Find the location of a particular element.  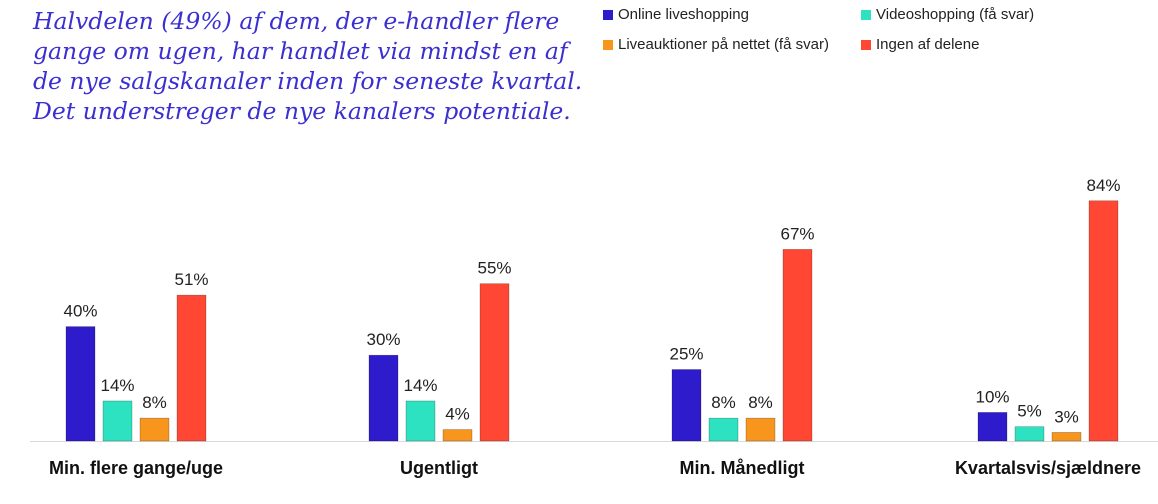

category-label: Kvartalsvis/sjældnere is located at coordinates (1048, 468).